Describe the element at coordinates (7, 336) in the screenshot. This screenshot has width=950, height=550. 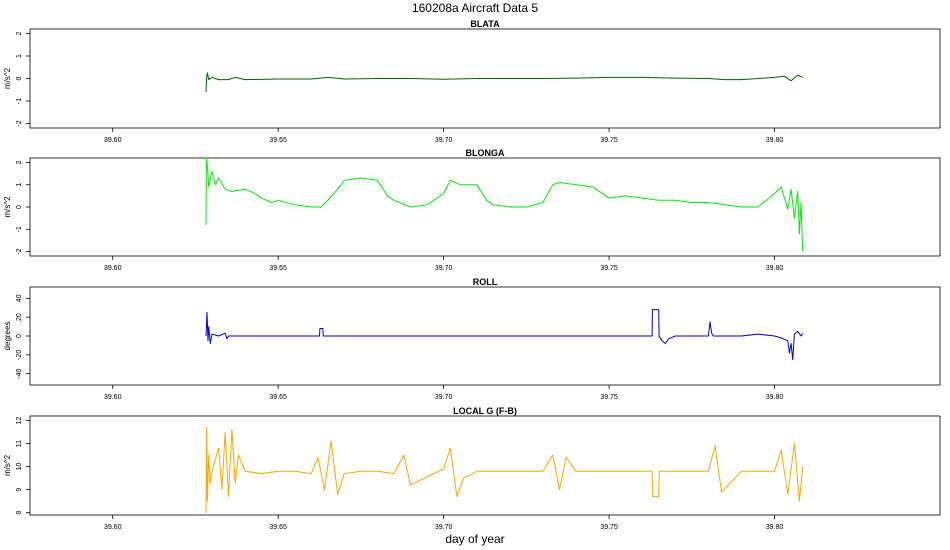
I see `y-axis-label: degrees` at that location.